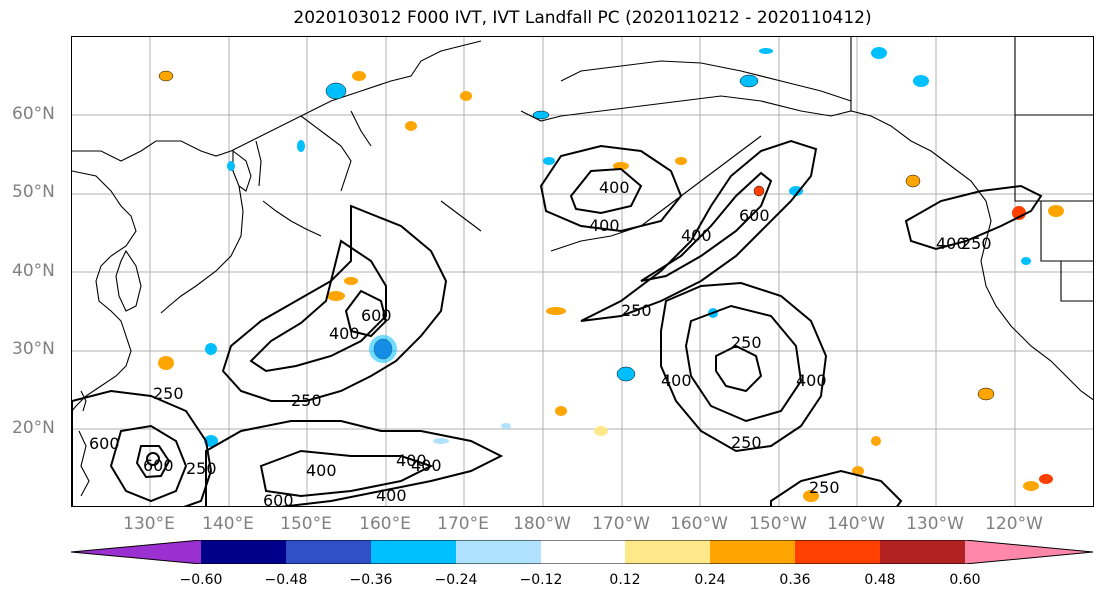  I want to click on contour-label-400-g: 400, so click(676, 380).